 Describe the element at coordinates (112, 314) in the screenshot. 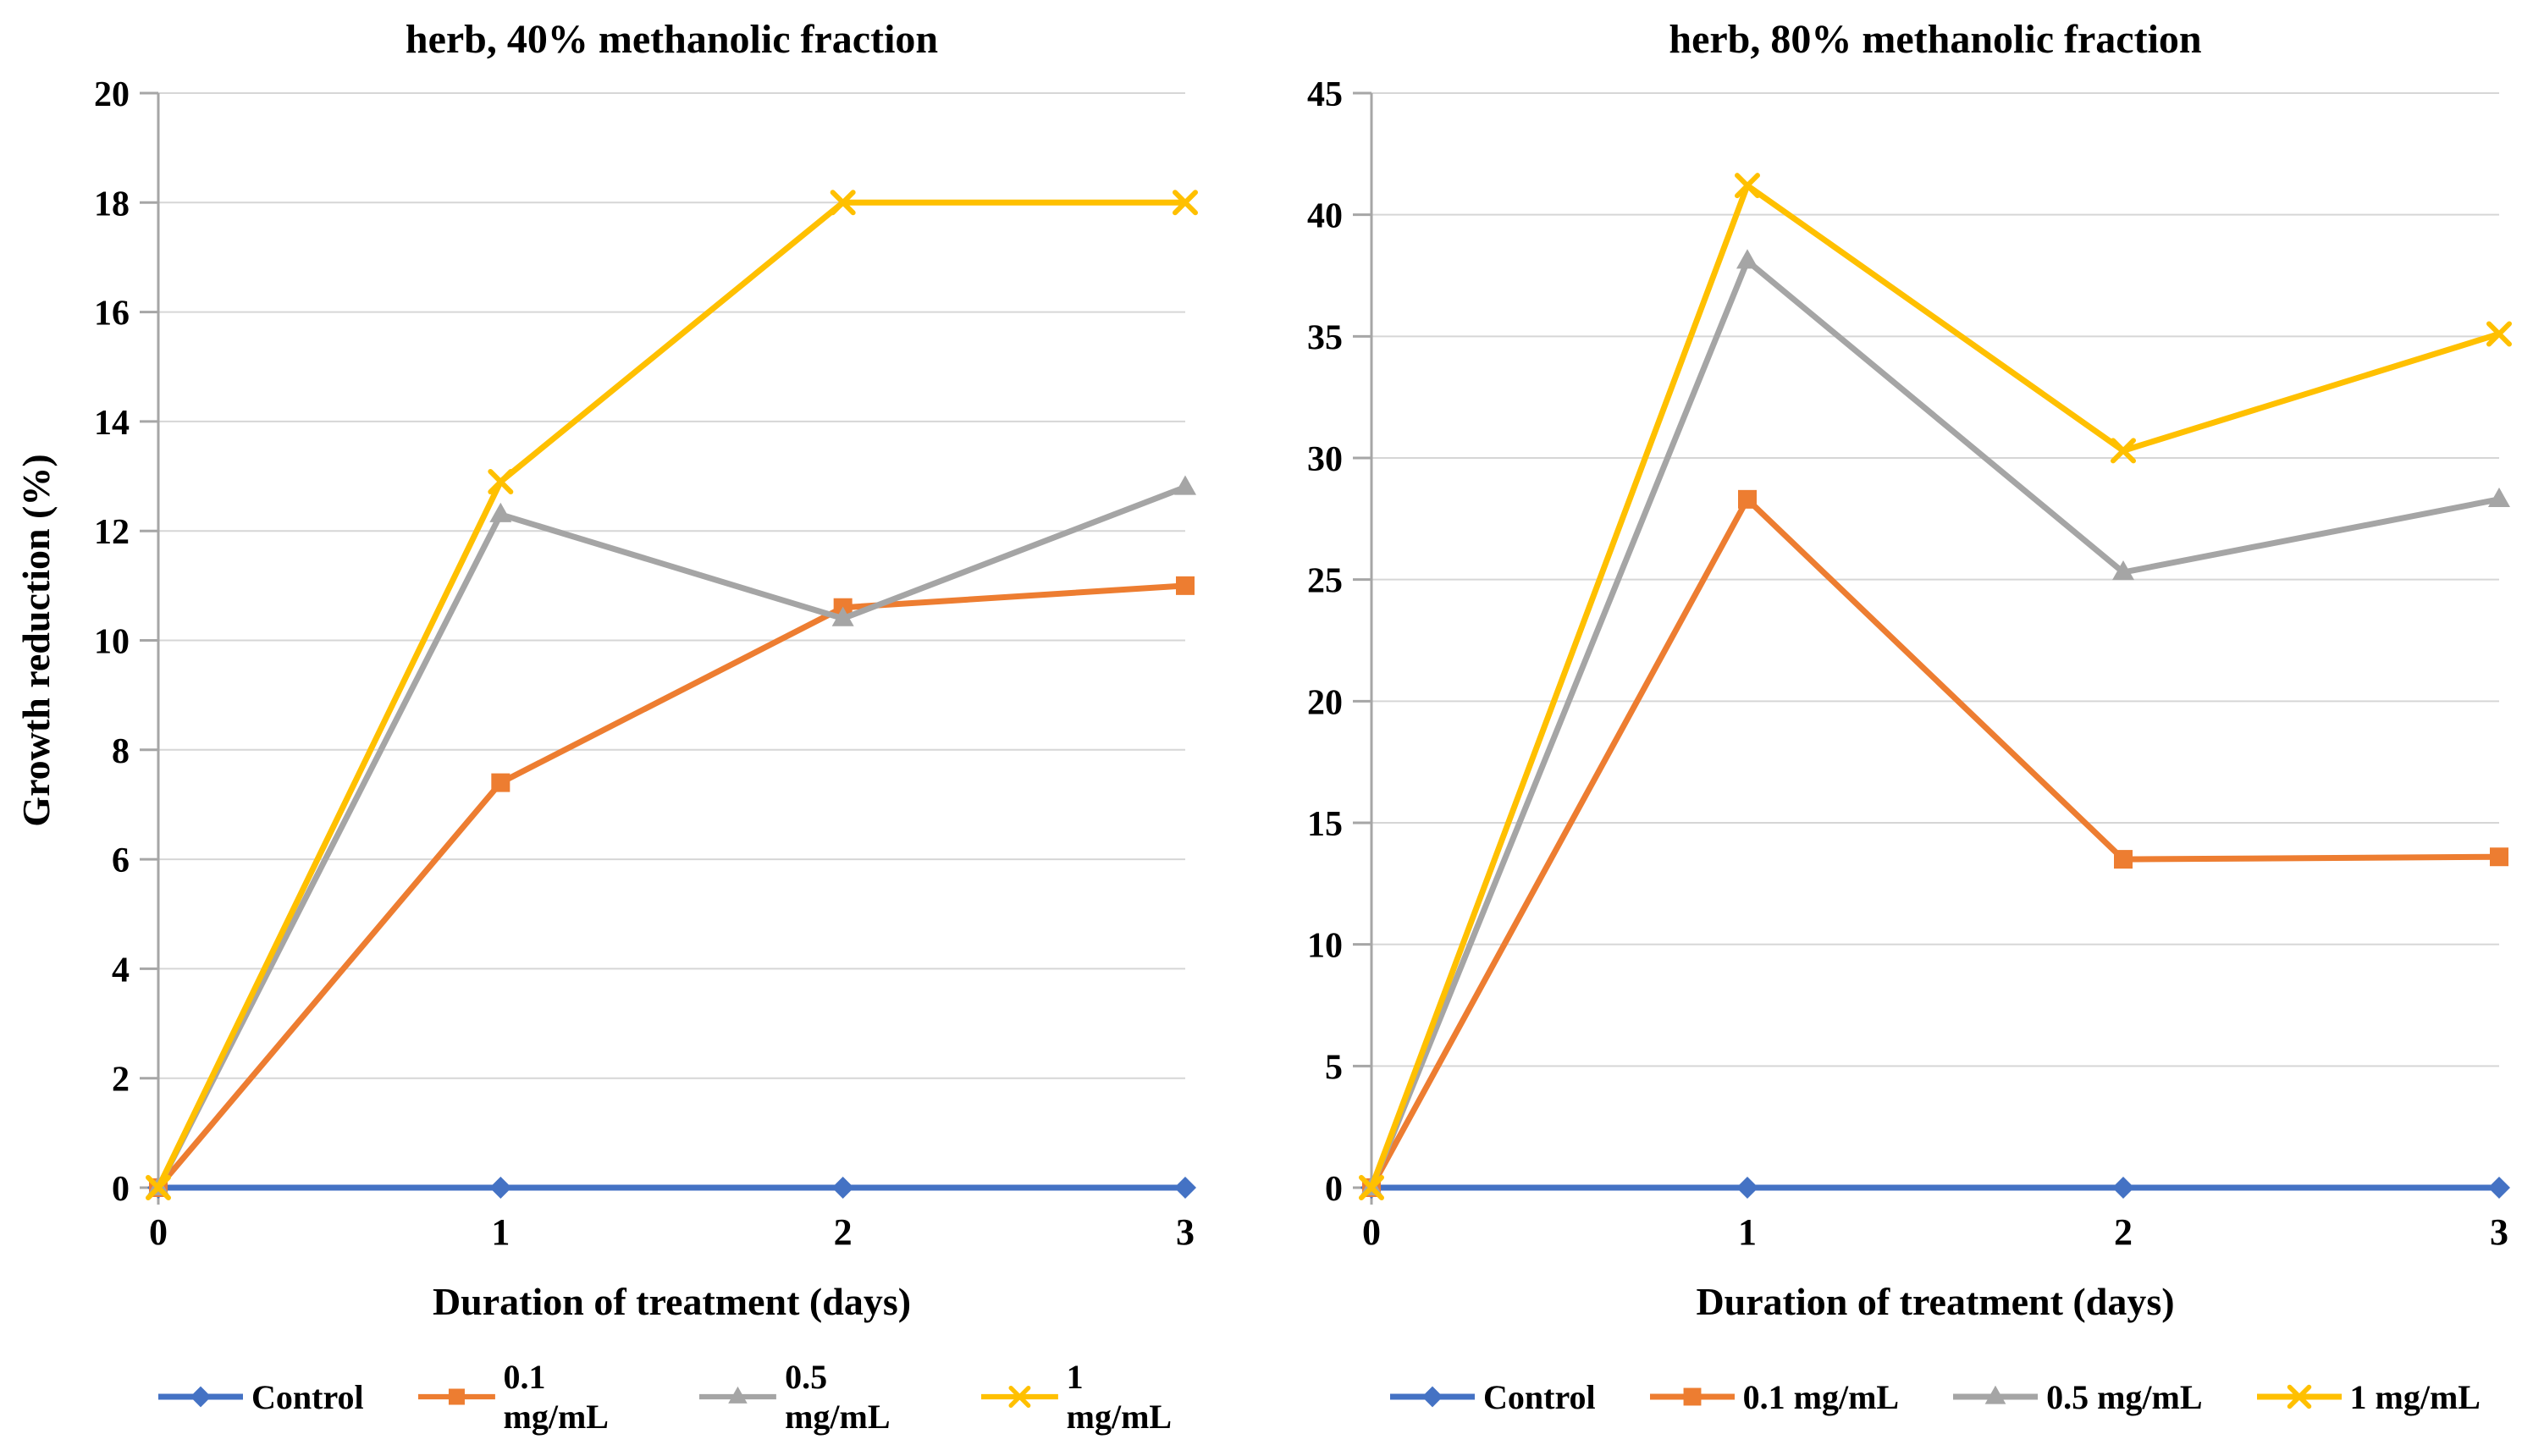

I see `y-axis-tick-label: 16` at that location.